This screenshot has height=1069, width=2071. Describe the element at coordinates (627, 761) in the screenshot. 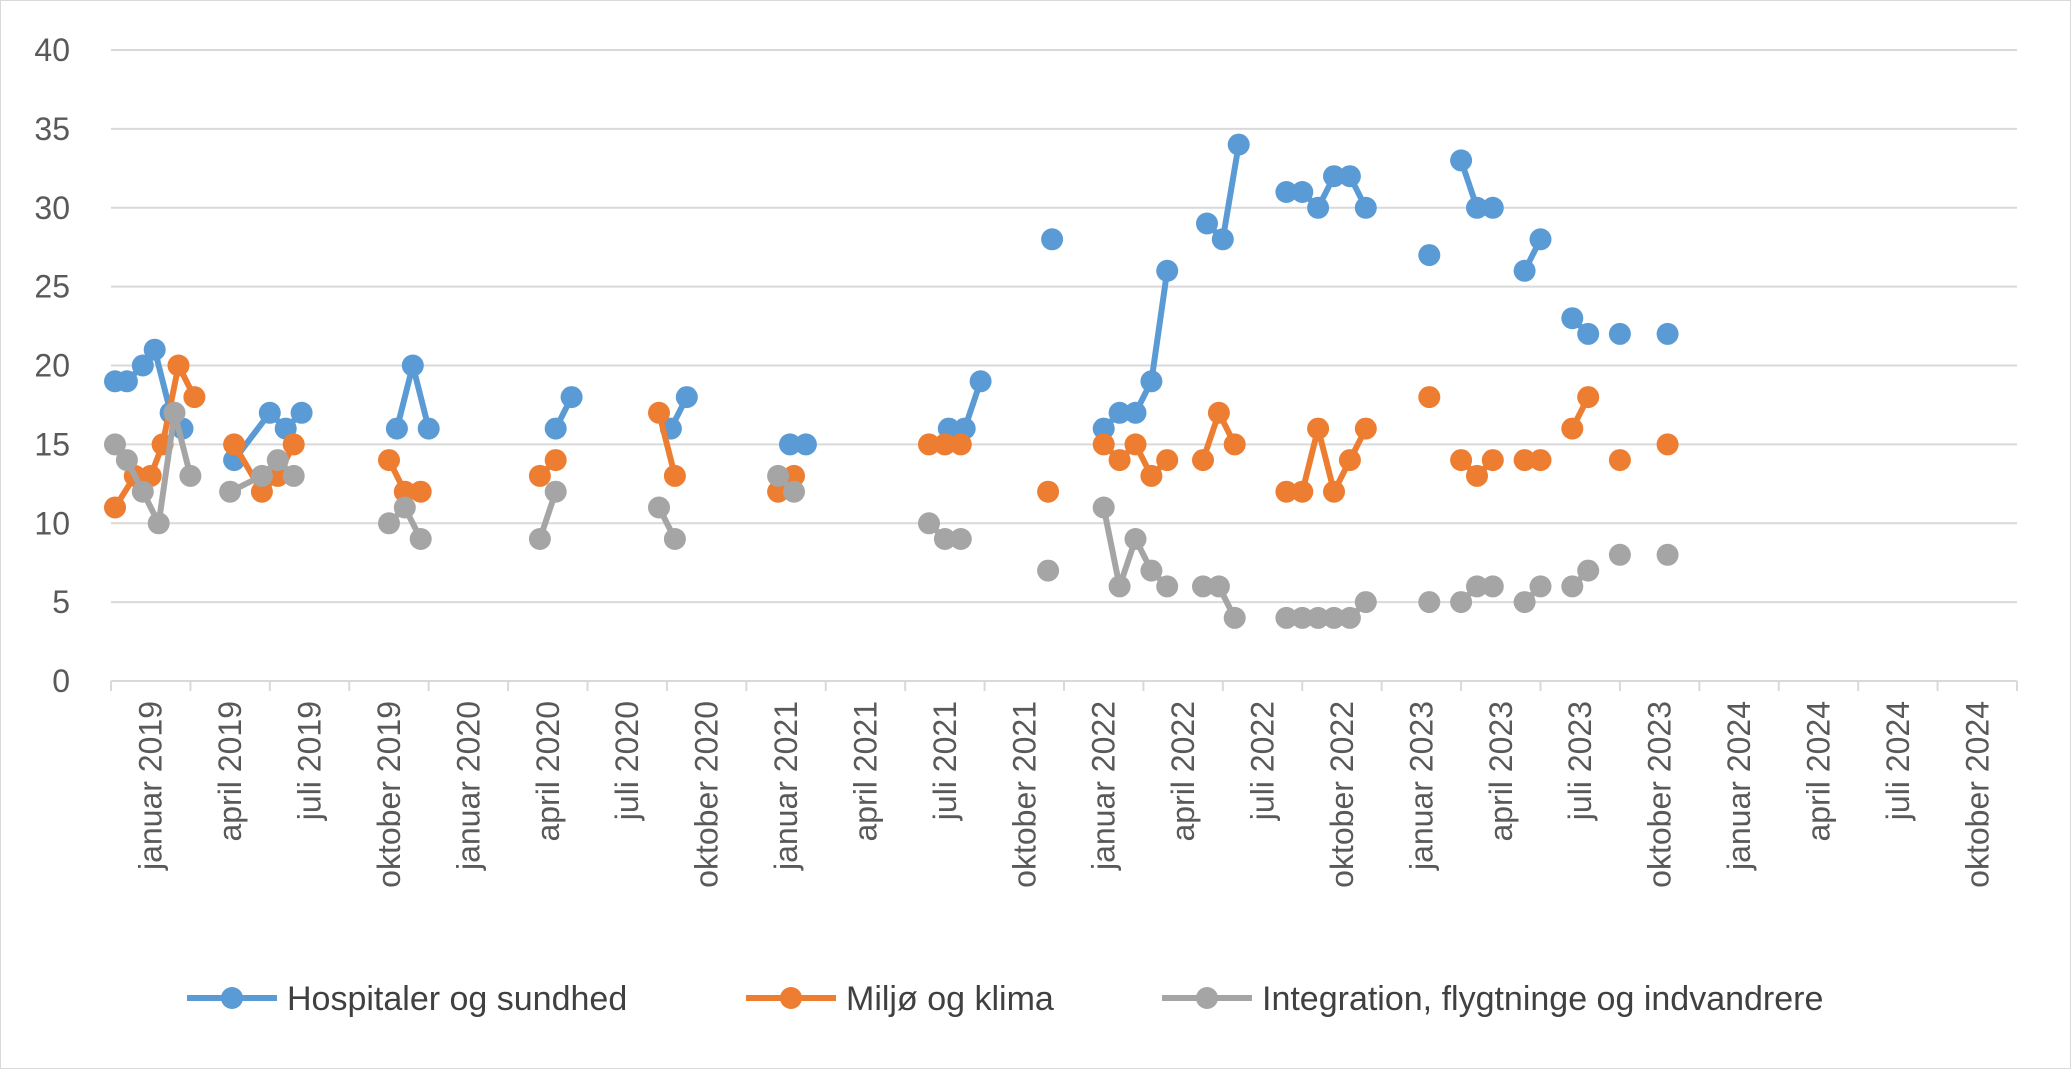

I see `x-tick-label: juli 2020` at that location.